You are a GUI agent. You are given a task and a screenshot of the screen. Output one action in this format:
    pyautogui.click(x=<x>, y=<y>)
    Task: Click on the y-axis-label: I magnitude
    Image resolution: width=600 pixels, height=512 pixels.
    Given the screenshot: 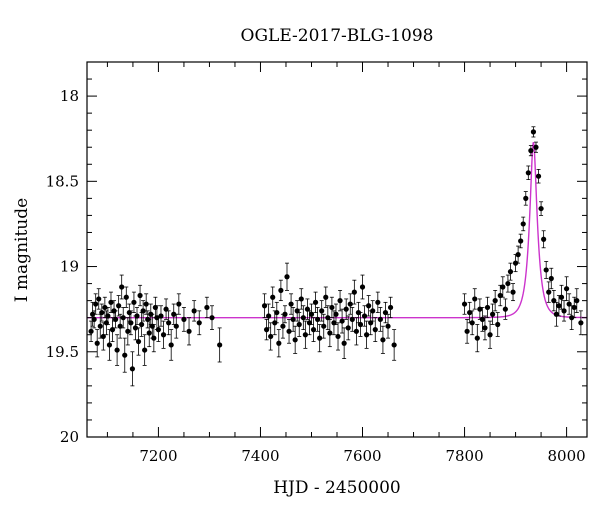 What is the action you would take?
    pyautogui.click(x=22, y=250)
    